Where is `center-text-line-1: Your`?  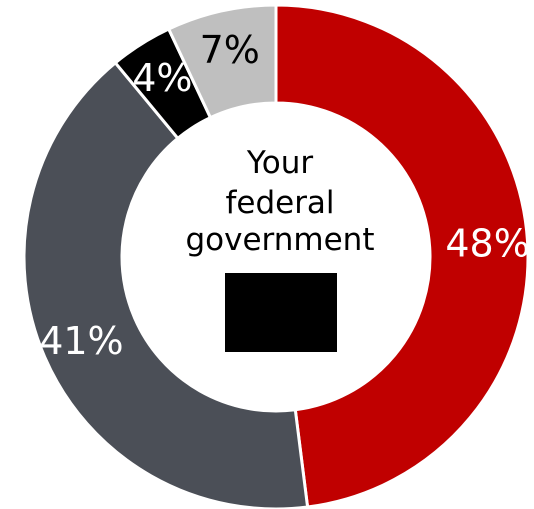 center-text-line-1: Your is located at coordinates (279, 163).